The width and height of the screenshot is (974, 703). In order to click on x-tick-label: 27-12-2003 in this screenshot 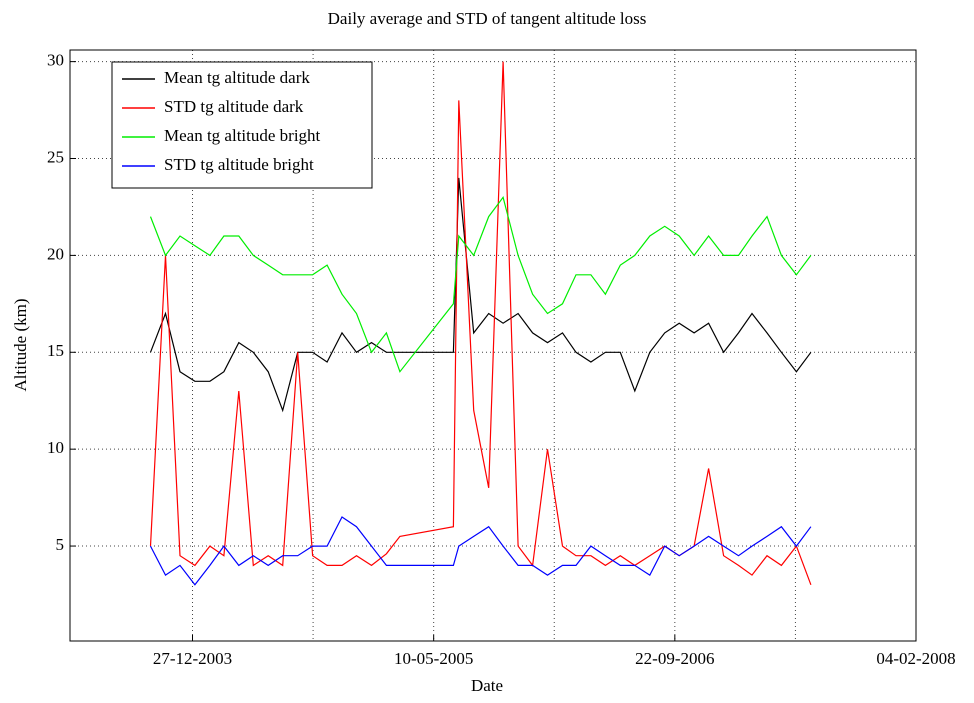, I will do `click(192, 658)`.